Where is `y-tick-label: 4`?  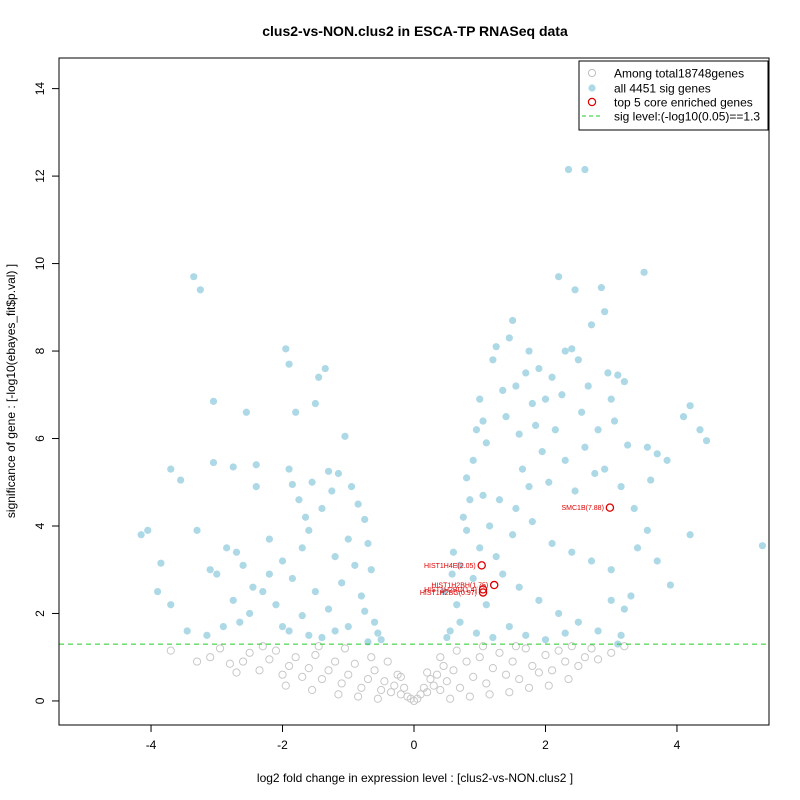
y-tick-label: 4 is located at coordinates (40, 525).